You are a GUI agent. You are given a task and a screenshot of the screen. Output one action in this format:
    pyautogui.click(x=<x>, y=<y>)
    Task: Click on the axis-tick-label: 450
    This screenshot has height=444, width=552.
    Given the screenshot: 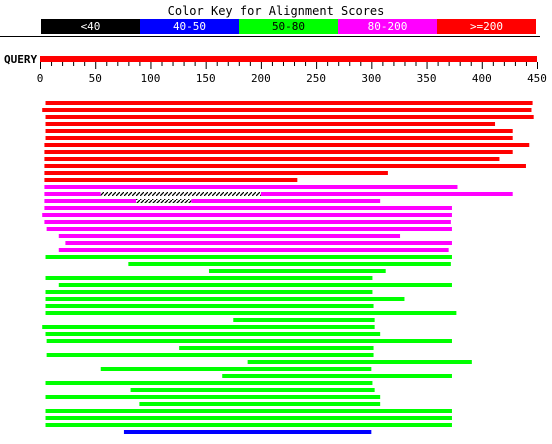 What is the action you would take?
    pyautogui.click(x=537, y=78)
    